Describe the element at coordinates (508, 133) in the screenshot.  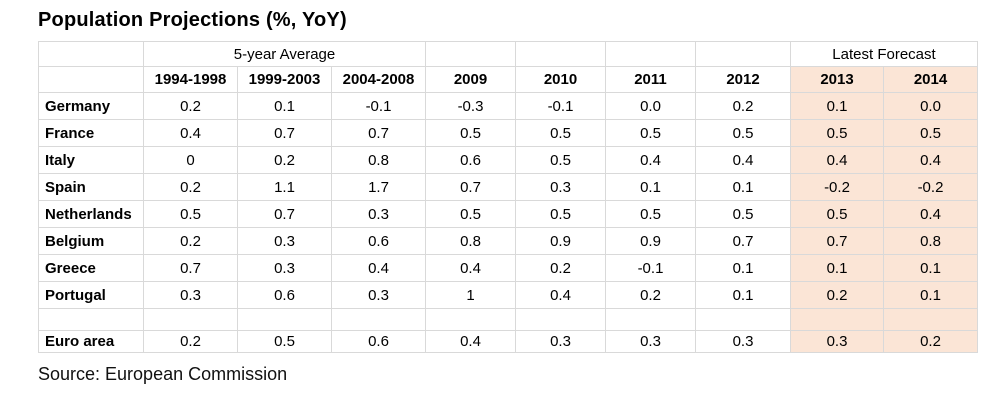
I see `table-row: France 0.4 0.7 0.7 0.5 0.5 0.5 0.5 0.5 0.5` at that location.